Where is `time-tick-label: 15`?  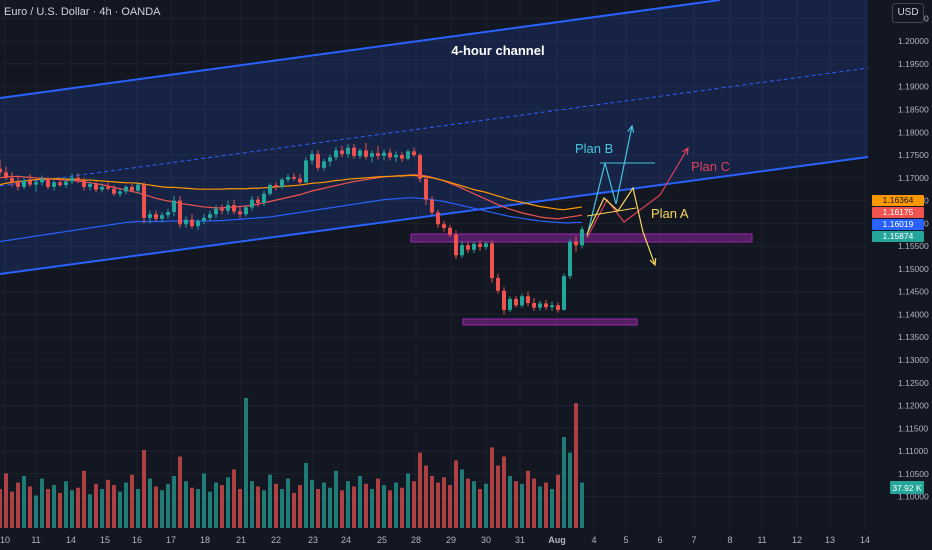 time-tick-label: 15 is located at coordinates (105, 540).